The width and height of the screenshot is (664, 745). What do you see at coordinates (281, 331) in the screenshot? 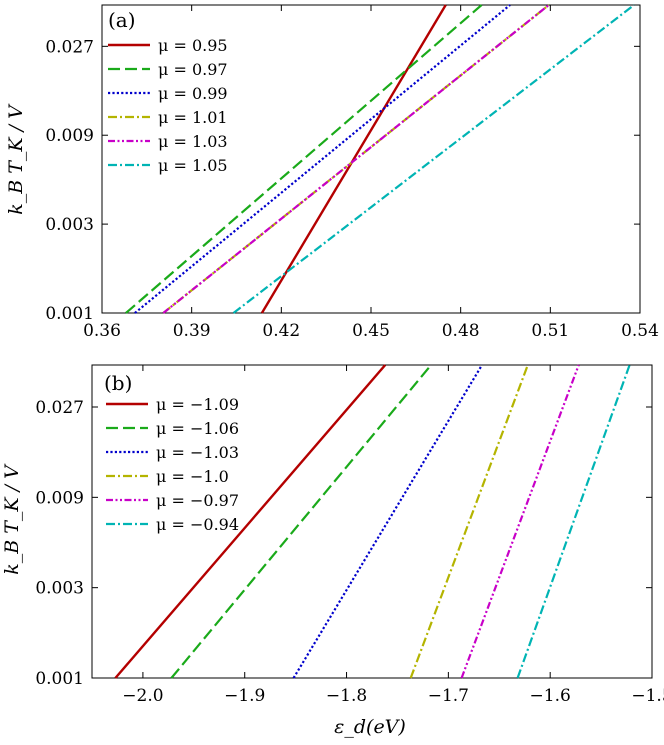
I see `x-tick-label: 0.42` at bounding box center [281, 331].